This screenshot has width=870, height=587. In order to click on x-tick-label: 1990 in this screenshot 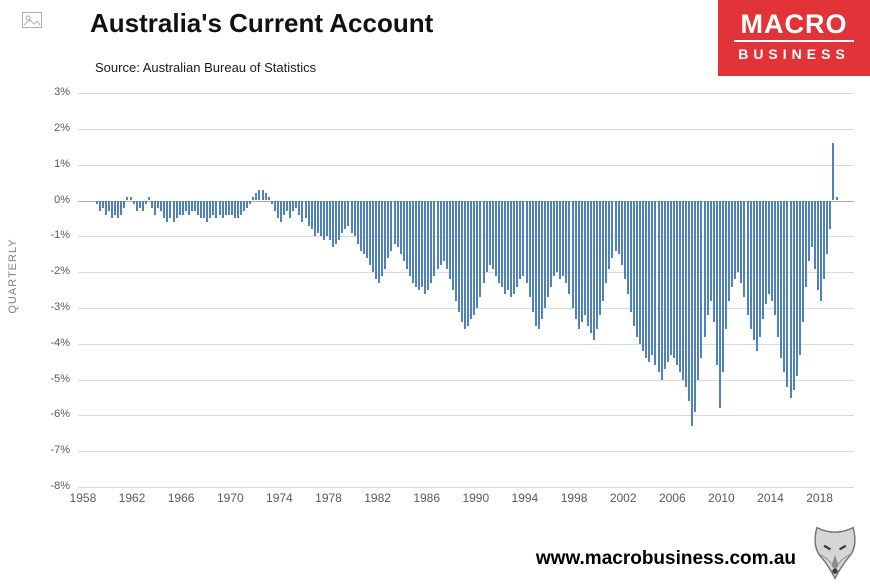, I will do `click(476, 498)`.